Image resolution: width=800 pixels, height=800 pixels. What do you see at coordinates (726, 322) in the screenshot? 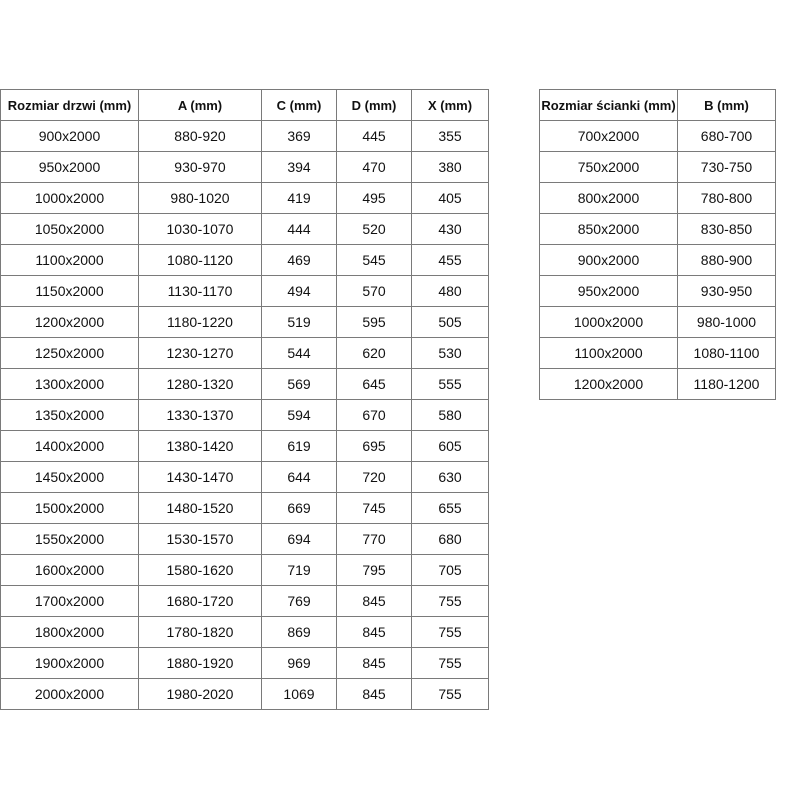
I see `table-cell: 980-1000` at bounding box center [726, 322].